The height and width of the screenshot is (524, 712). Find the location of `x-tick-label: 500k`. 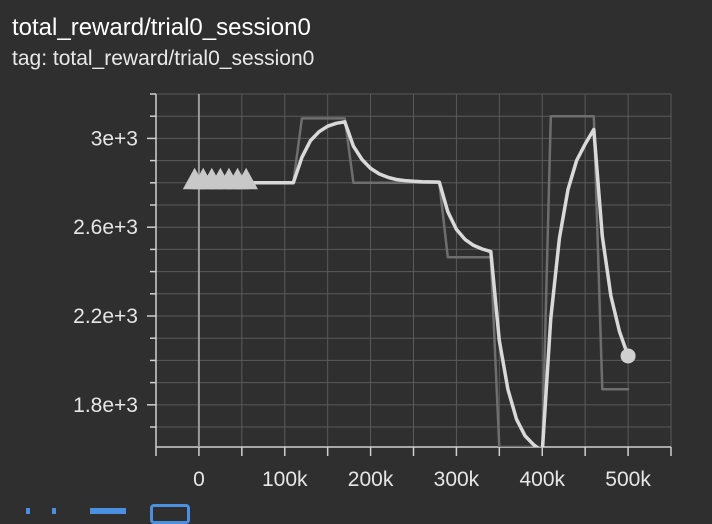

x-tick-label: 500k is located at coordinates (628, 479).